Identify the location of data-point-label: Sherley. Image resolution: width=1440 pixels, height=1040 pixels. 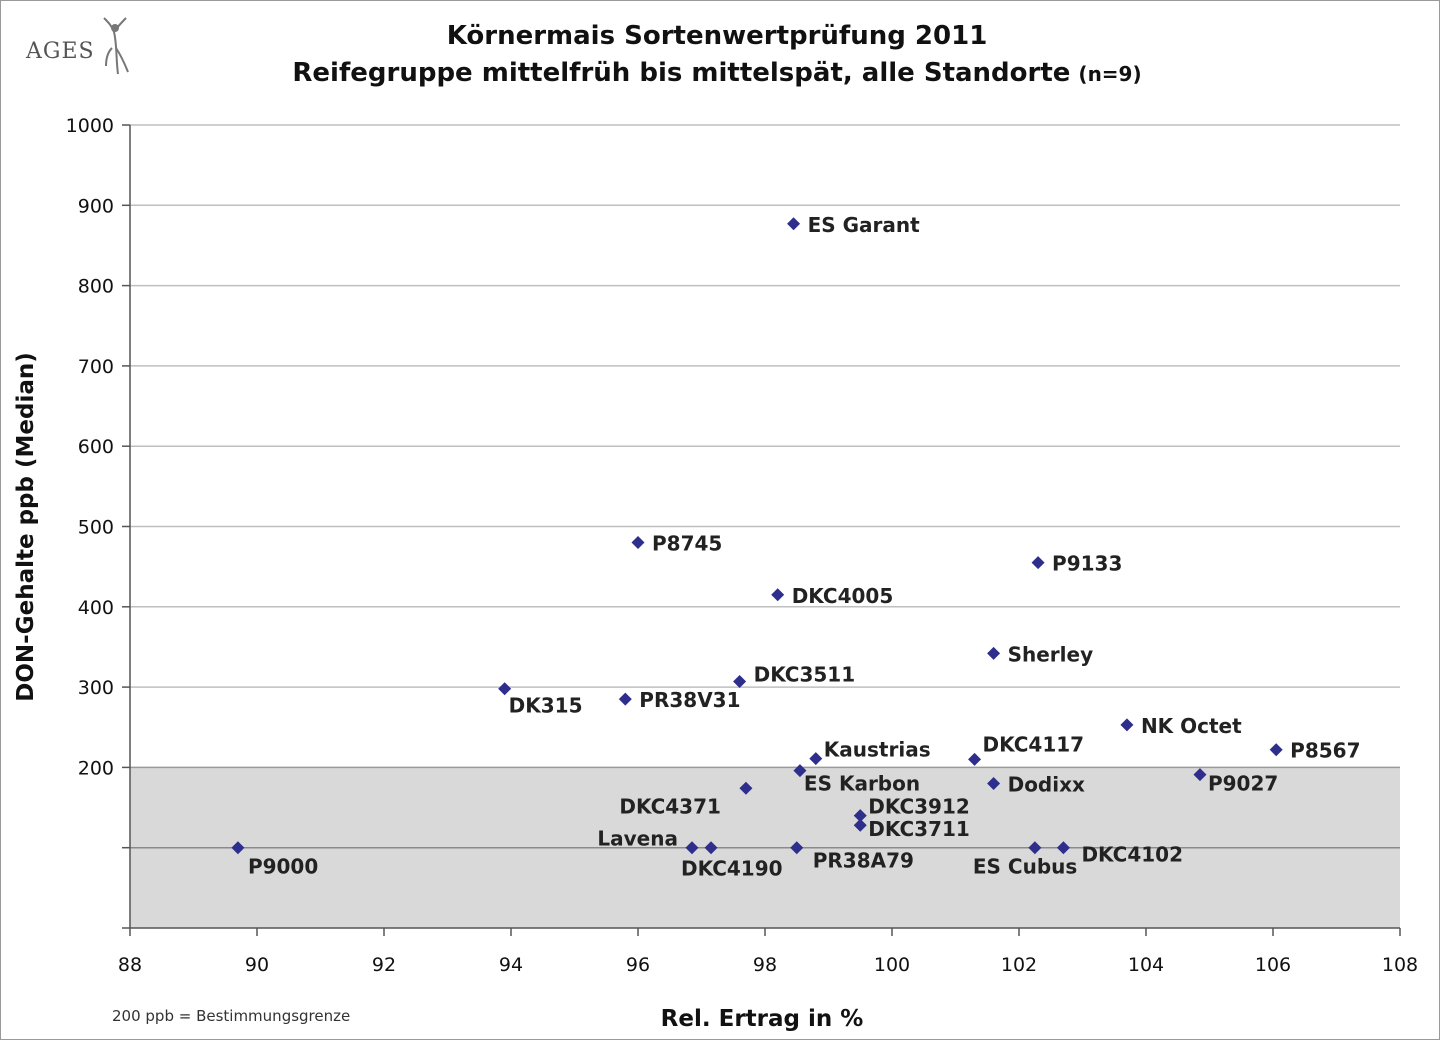
(1051, 654).